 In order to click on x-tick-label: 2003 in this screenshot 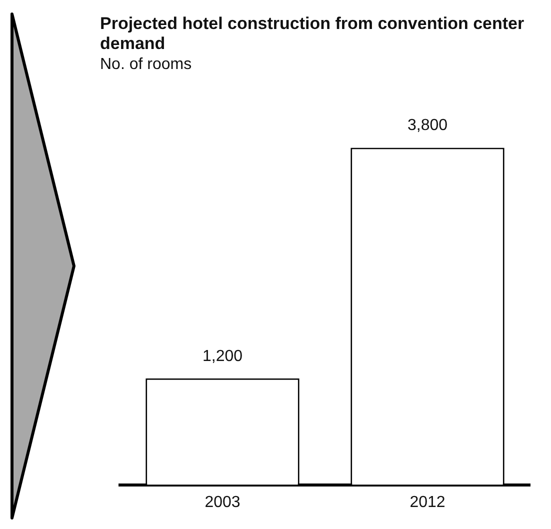, I will do `click(222, 502)`.